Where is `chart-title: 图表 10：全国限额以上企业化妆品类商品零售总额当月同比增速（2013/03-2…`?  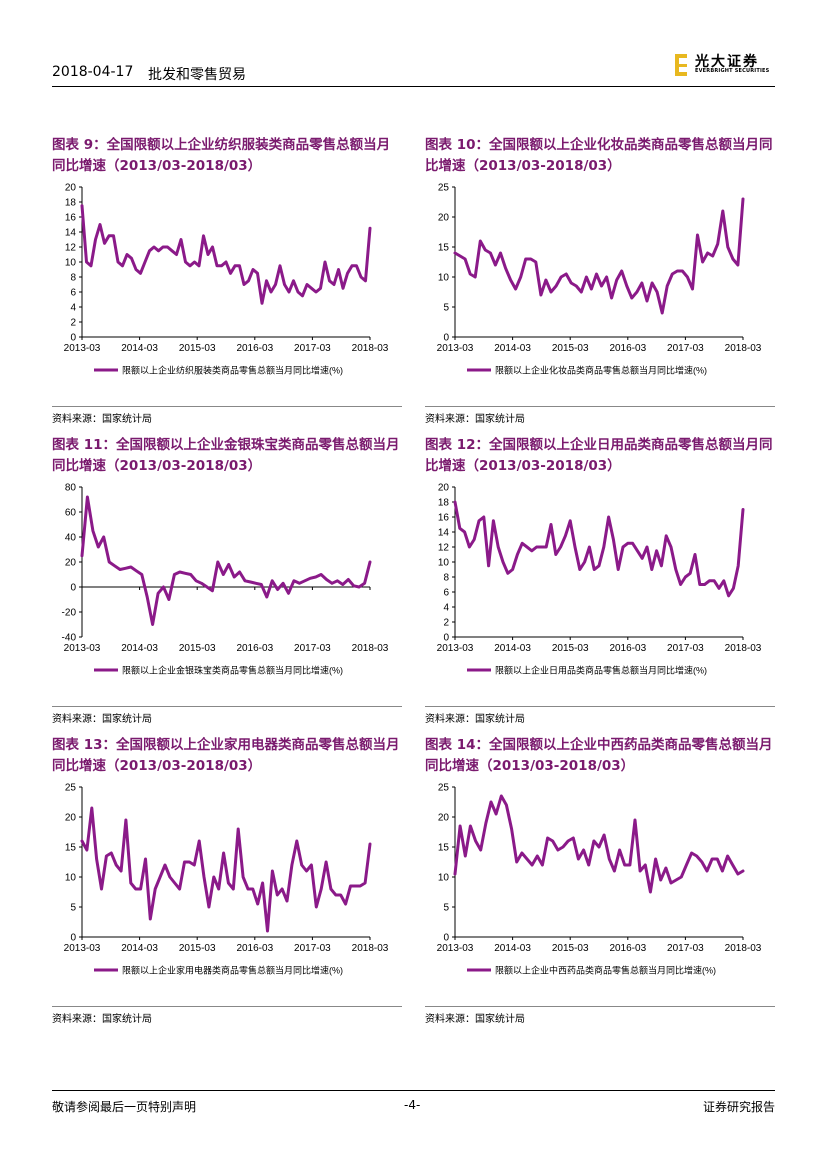
chart-title: 图表 10：全国限额以上企业化妆品类商品零售总额当月同比增速（2013/03-2… is located at coordinates (599, 155).